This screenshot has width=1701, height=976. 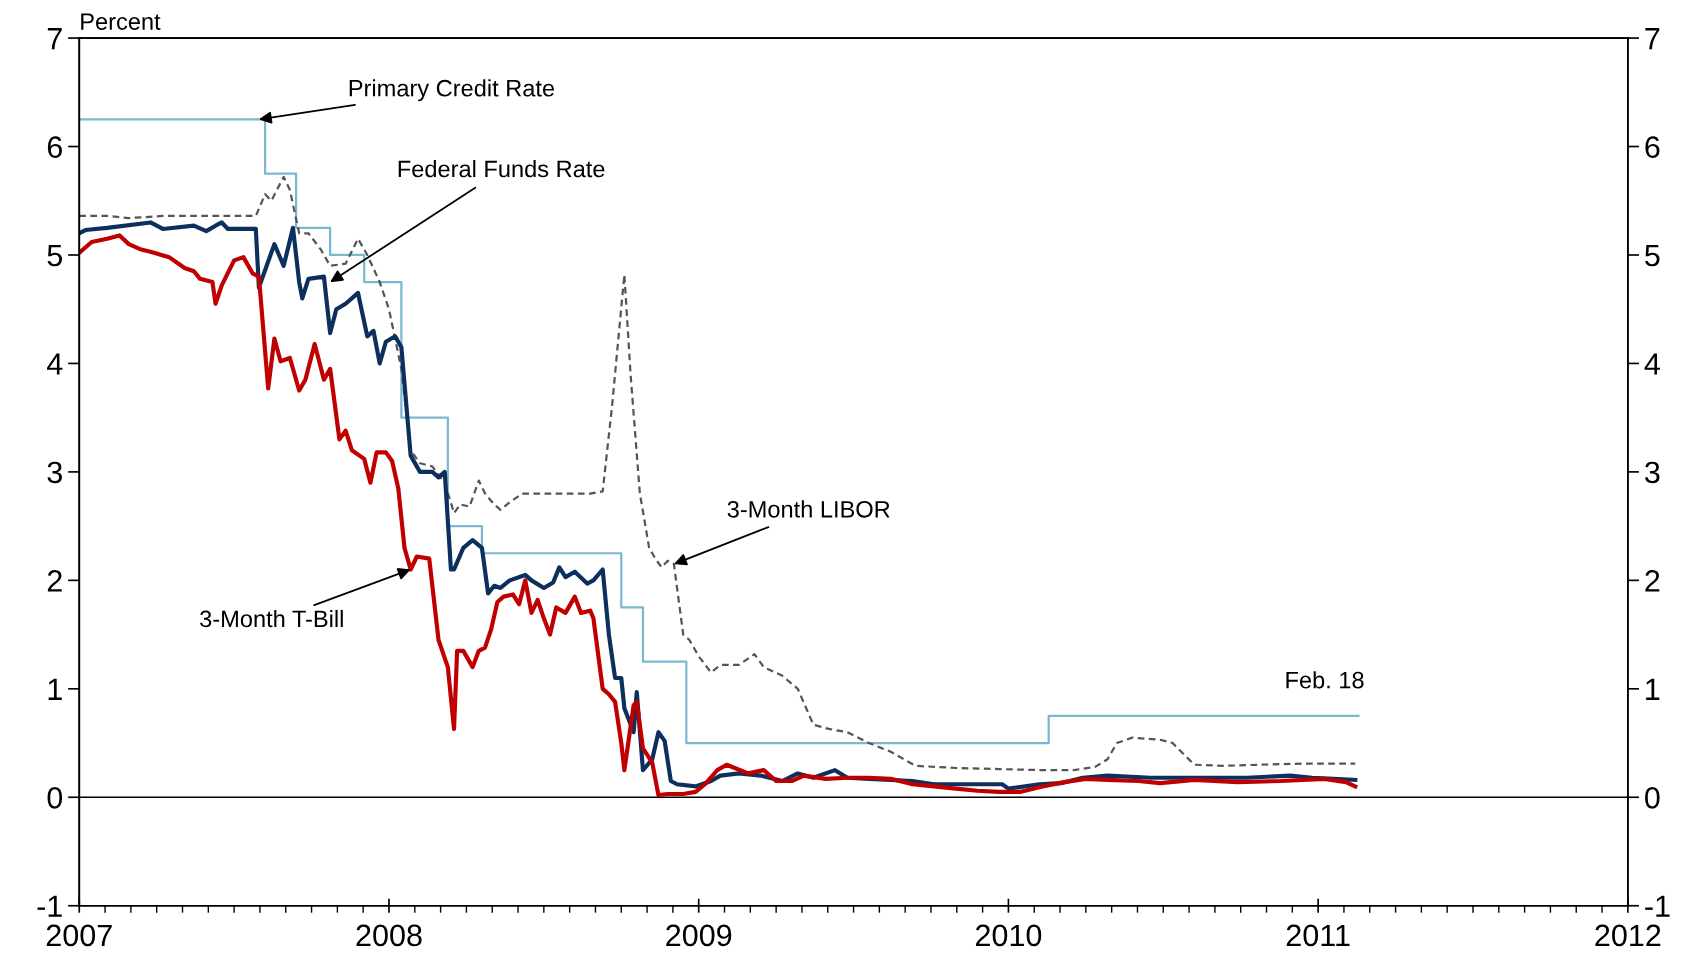 I want to click on y2-tick-label: 3, so click(x=1652, y=472).